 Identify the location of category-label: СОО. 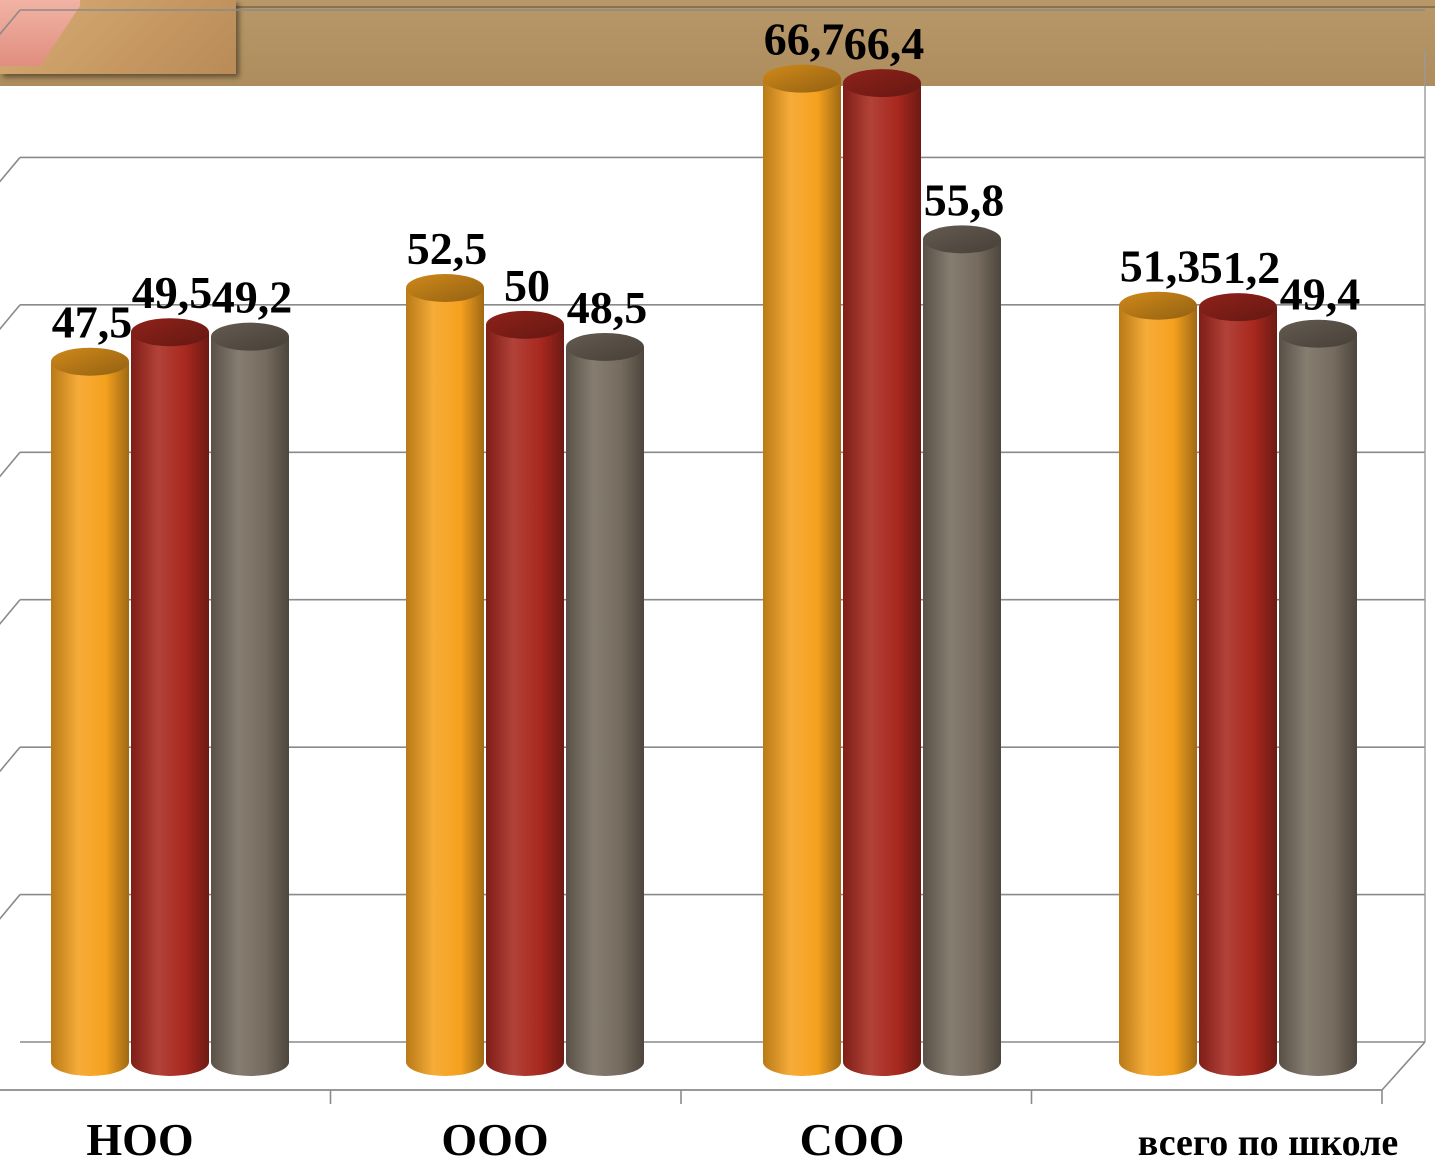
(852, 1137).